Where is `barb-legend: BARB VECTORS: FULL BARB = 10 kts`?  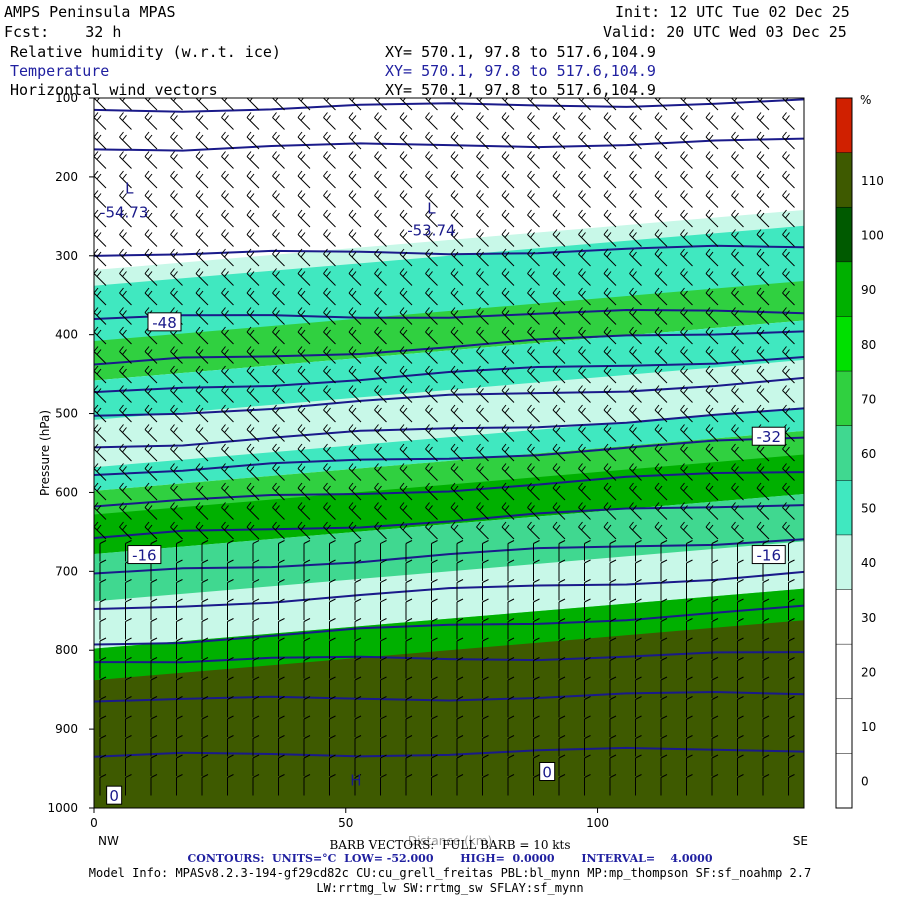 barb-legend: BARB VECTORS: FULL BARB = 10 kts is located at coordinates (450, 845).